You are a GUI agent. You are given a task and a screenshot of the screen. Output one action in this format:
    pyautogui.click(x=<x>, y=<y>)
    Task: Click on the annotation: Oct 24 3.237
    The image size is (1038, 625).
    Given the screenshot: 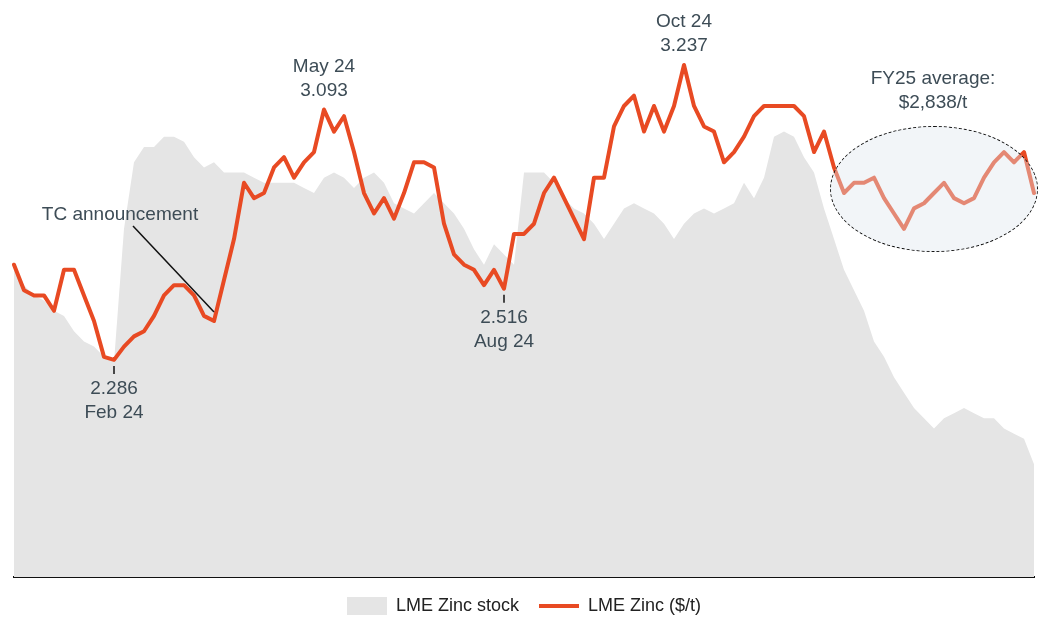 What is the action you would take?
    pyautogui.click(x=684, y=33)
    